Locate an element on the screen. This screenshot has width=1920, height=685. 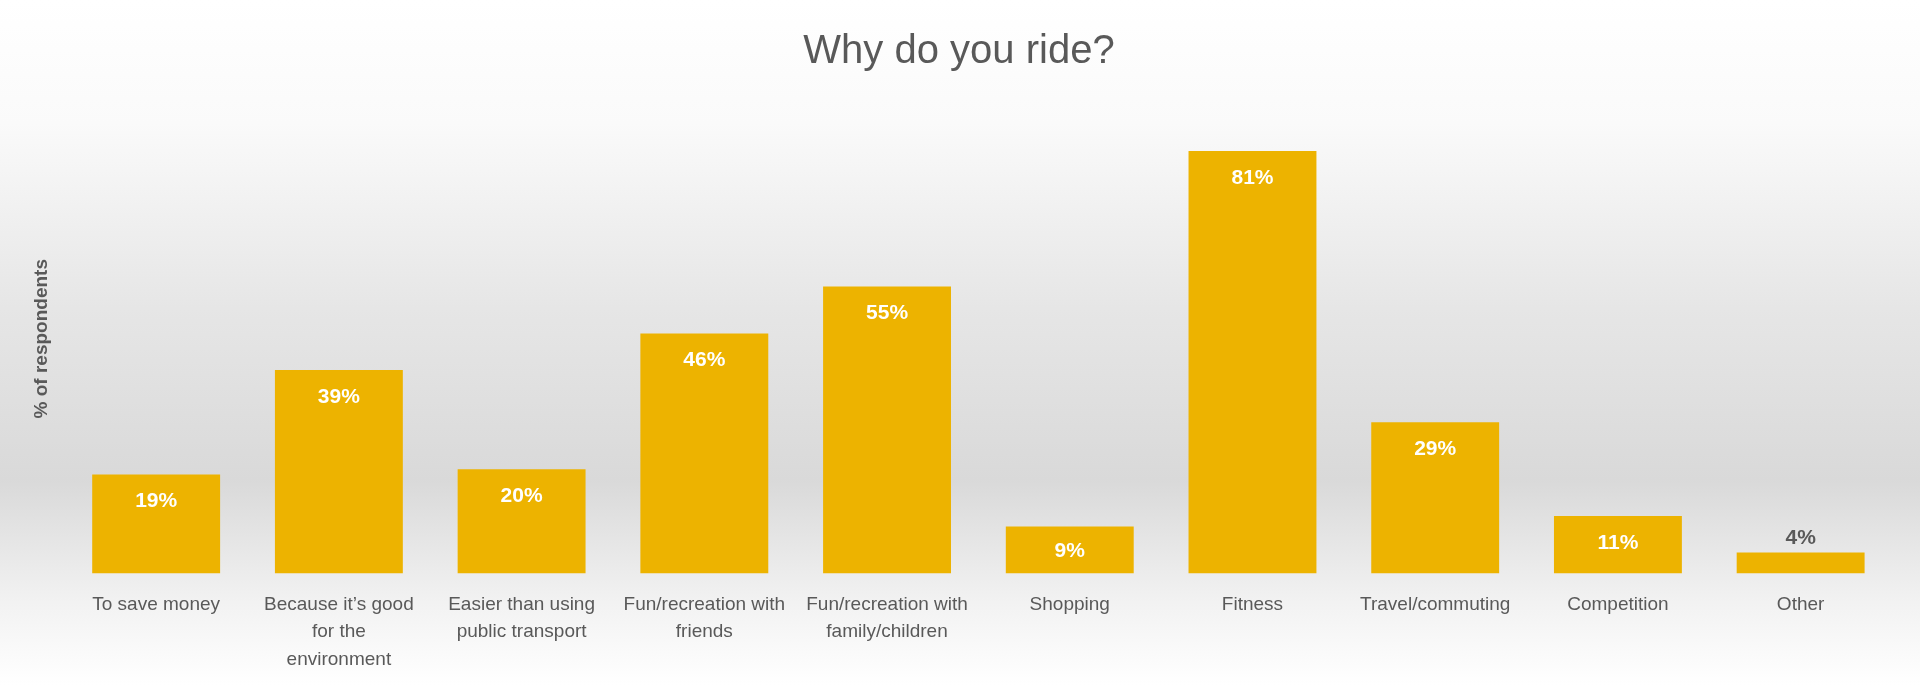
x-tick-label: To save money is located at coordinates (156, 604).